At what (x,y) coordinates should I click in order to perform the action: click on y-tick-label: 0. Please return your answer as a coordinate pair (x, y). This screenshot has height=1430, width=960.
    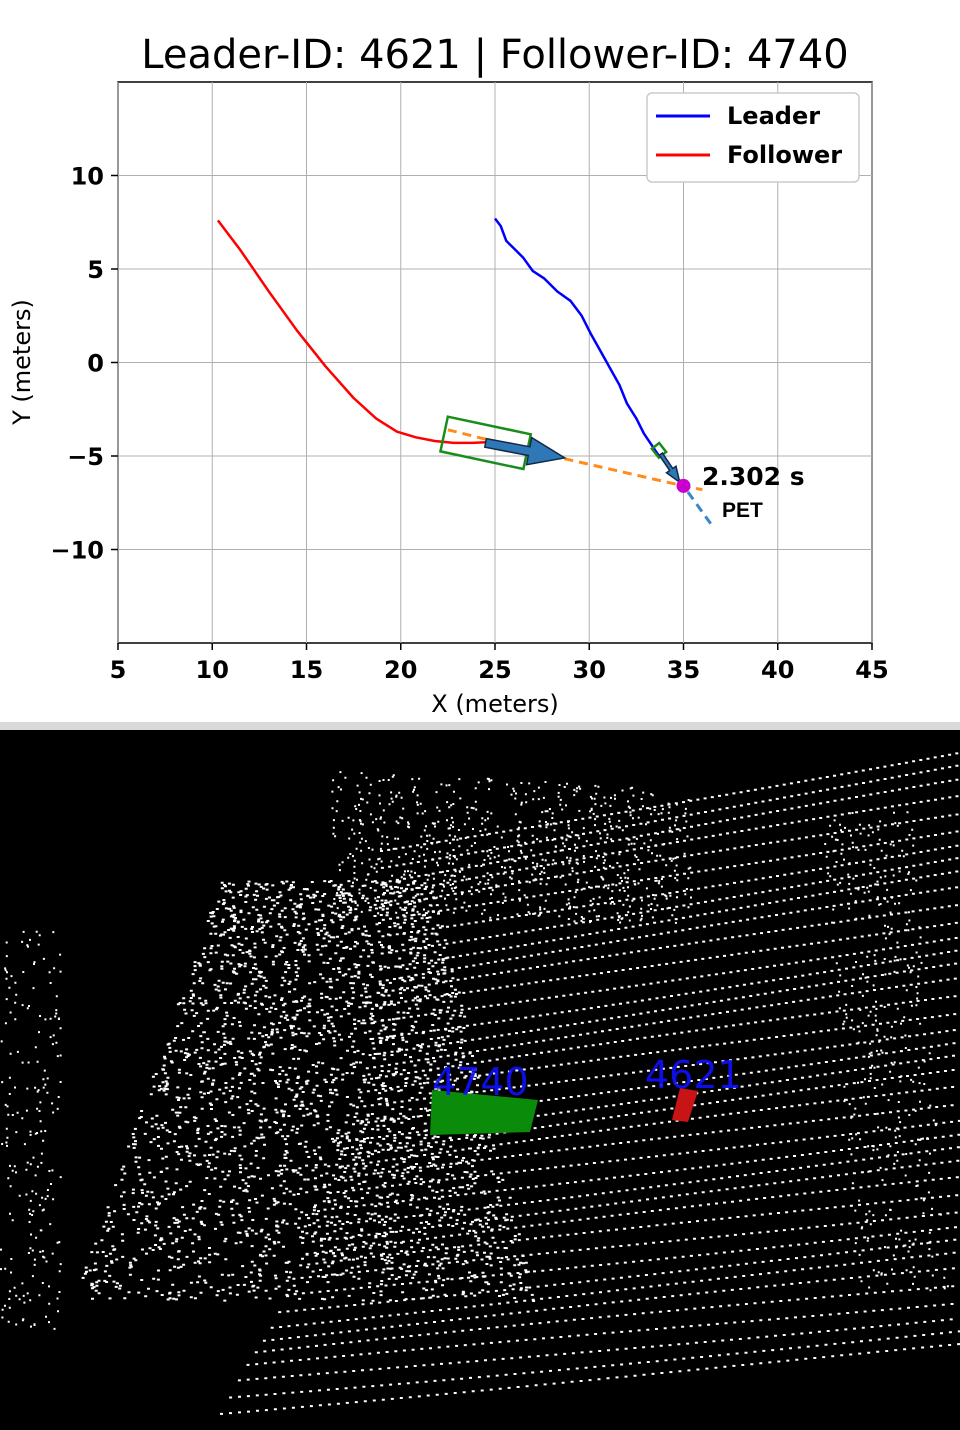
    Looking at the image, I should click on (95, 364).